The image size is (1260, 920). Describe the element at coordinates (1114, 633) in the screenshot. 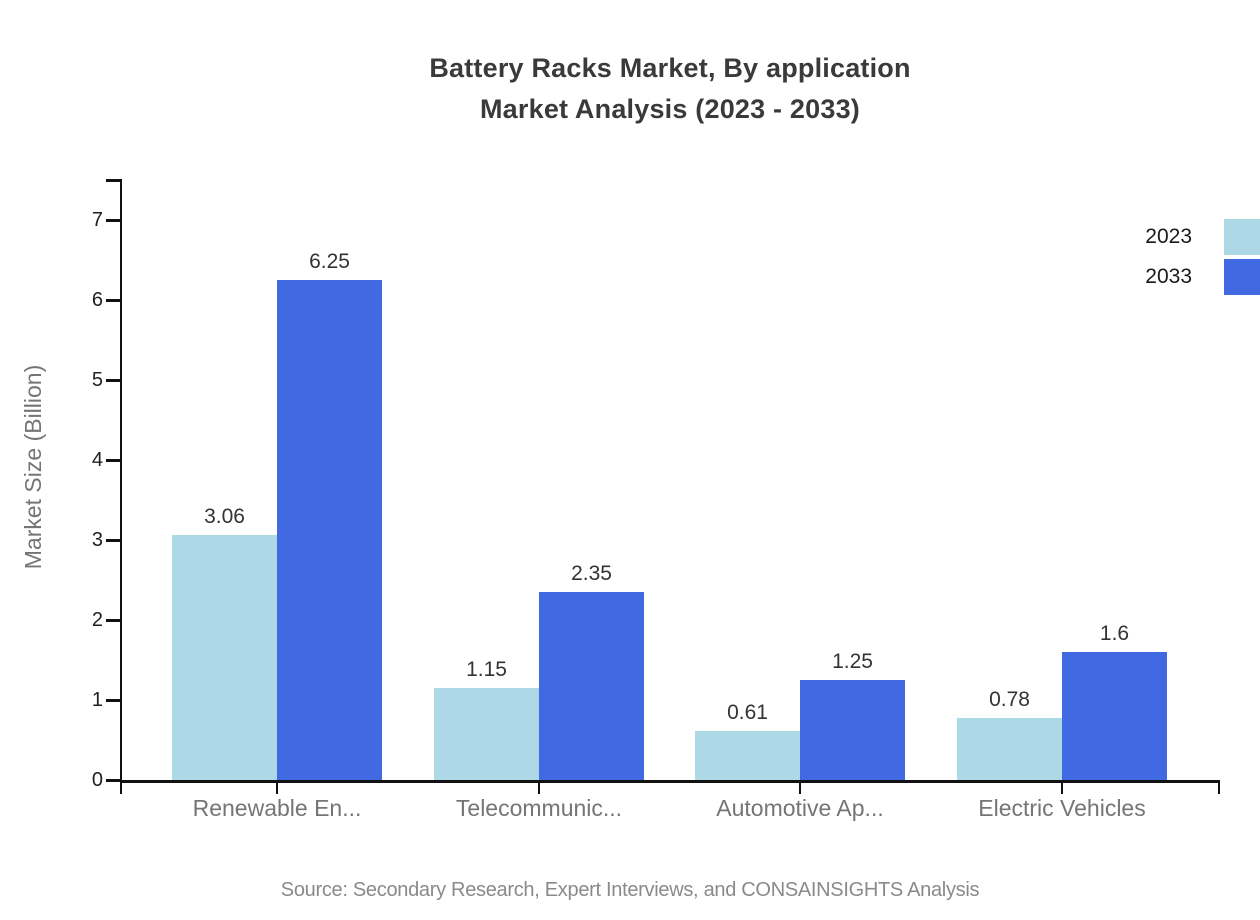

I see `bar-value-label: 1.6` at that location.